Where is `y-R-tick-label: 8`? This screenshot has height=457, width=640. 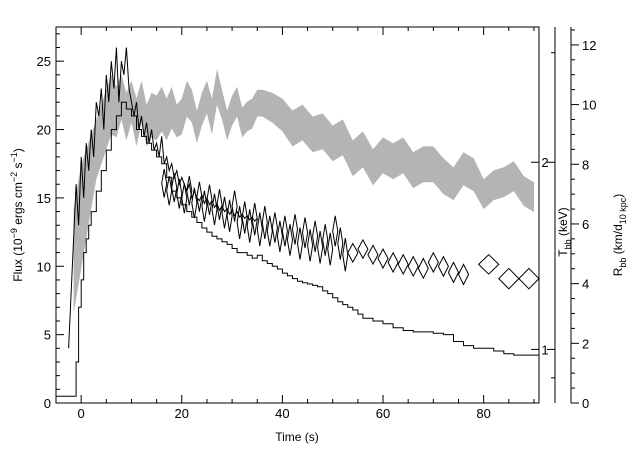
y-R-tick-label: 8 is located at coordinates (585, 164).